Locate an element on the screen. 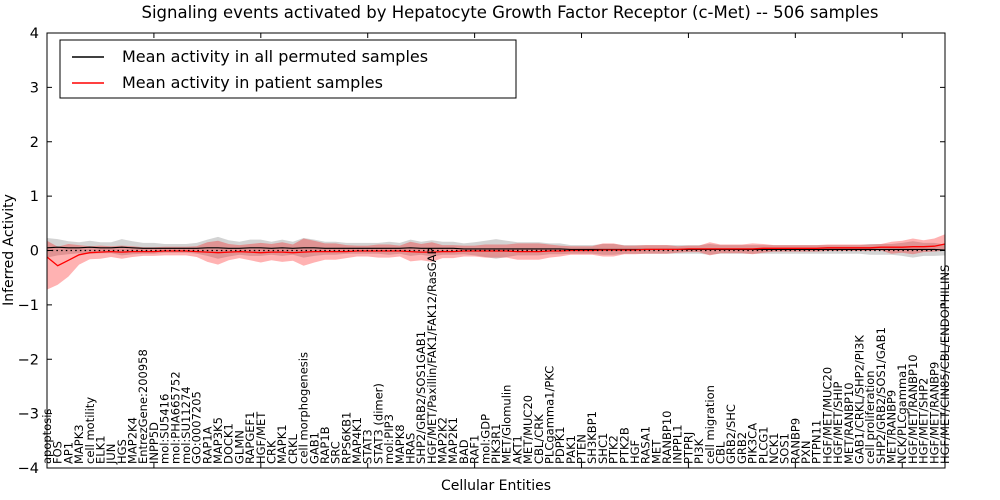 The image size is (1000, 500). x-tick-label: PTPN11 is located at coordinates (817, 442).